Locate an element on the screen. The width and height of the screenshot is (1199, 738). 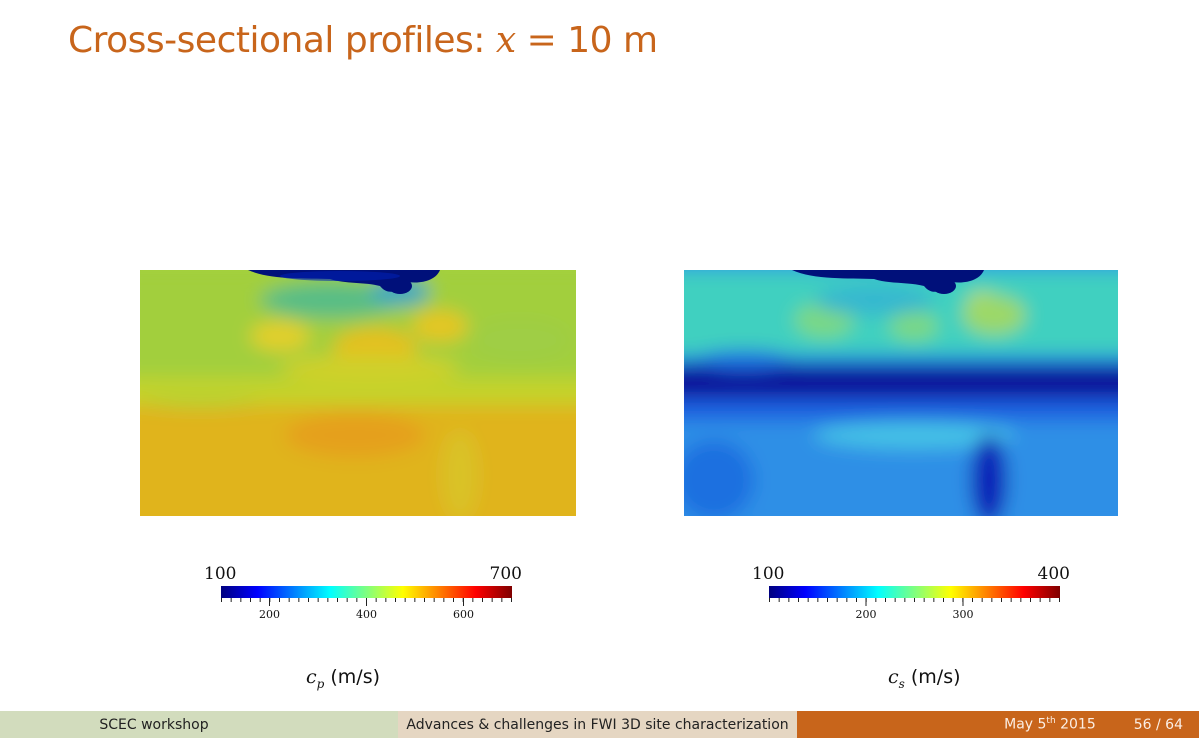
cs-unit: (m/s) is located at coordinates (932, 677).